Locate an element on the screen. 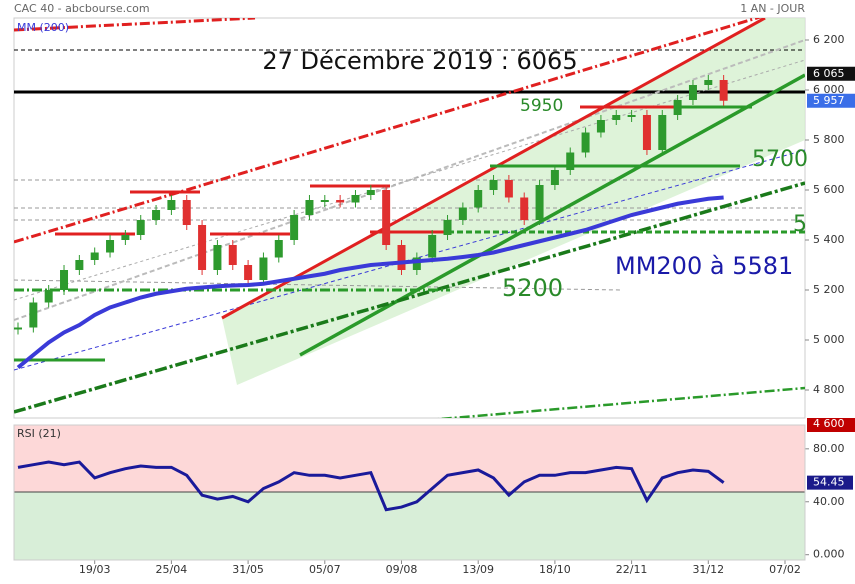 The height and width of the screenshot is (584, 855). x-tick-label: 25/04 is located at coordinates (172, 569).